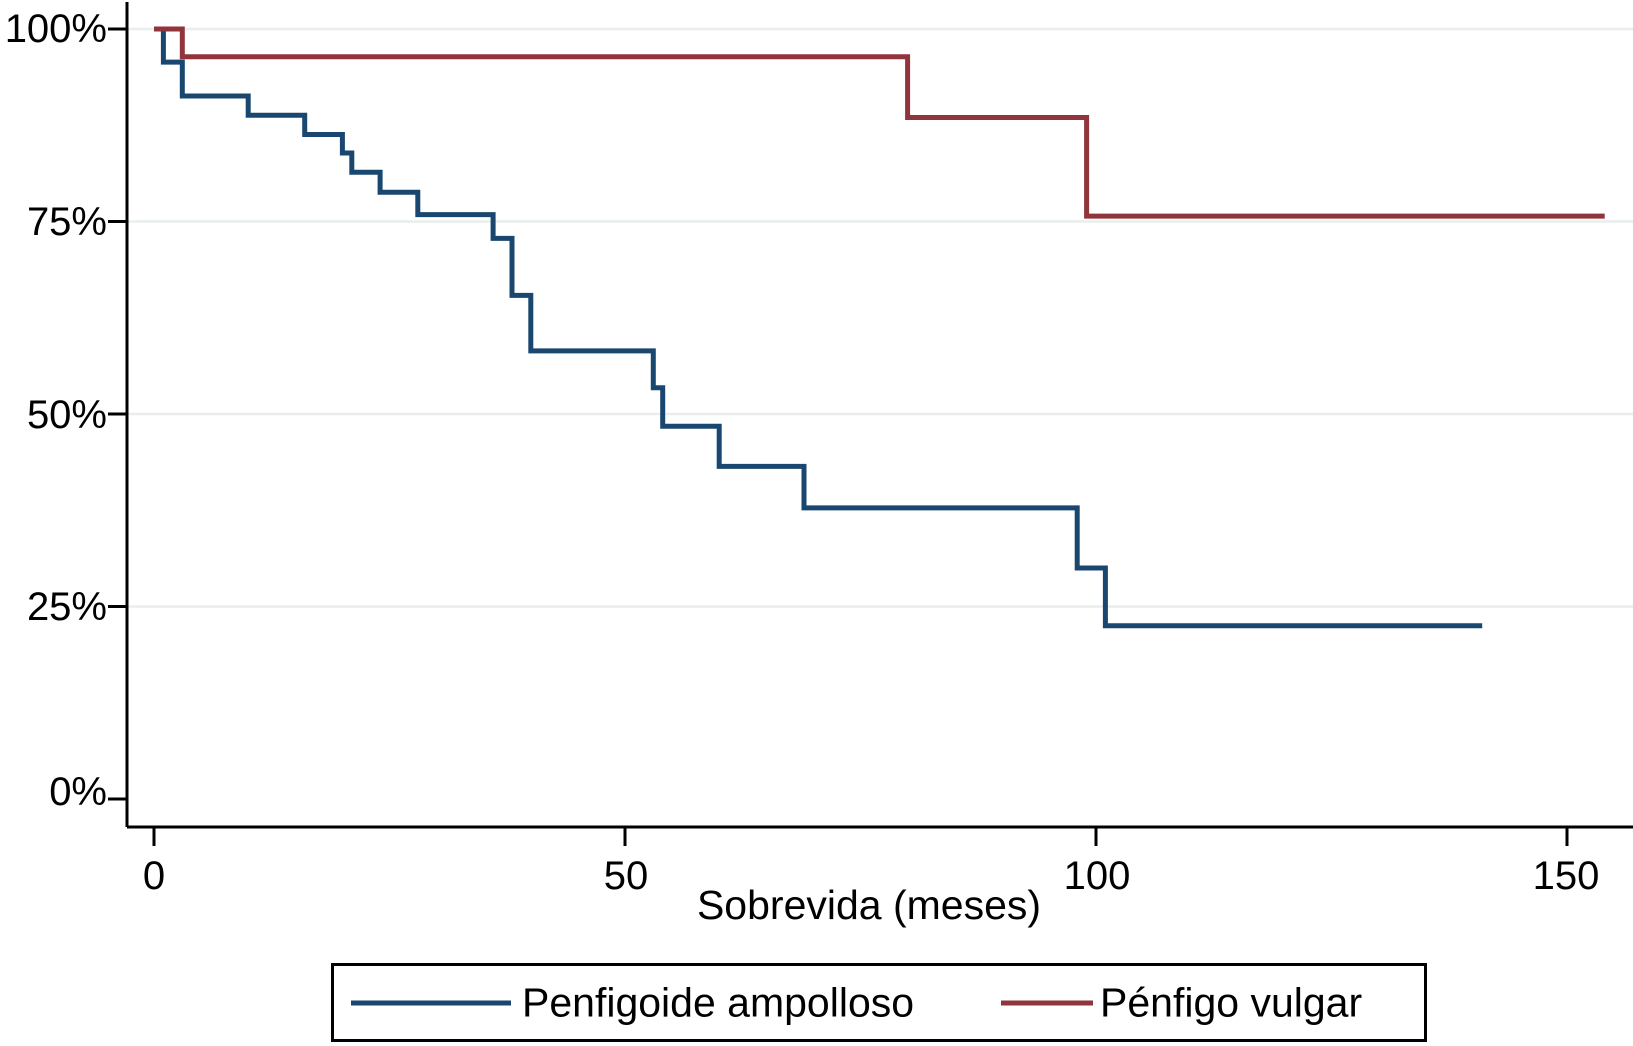  I want to click on legend-line-penfigoide-ampolloso, so click(431, 1002).